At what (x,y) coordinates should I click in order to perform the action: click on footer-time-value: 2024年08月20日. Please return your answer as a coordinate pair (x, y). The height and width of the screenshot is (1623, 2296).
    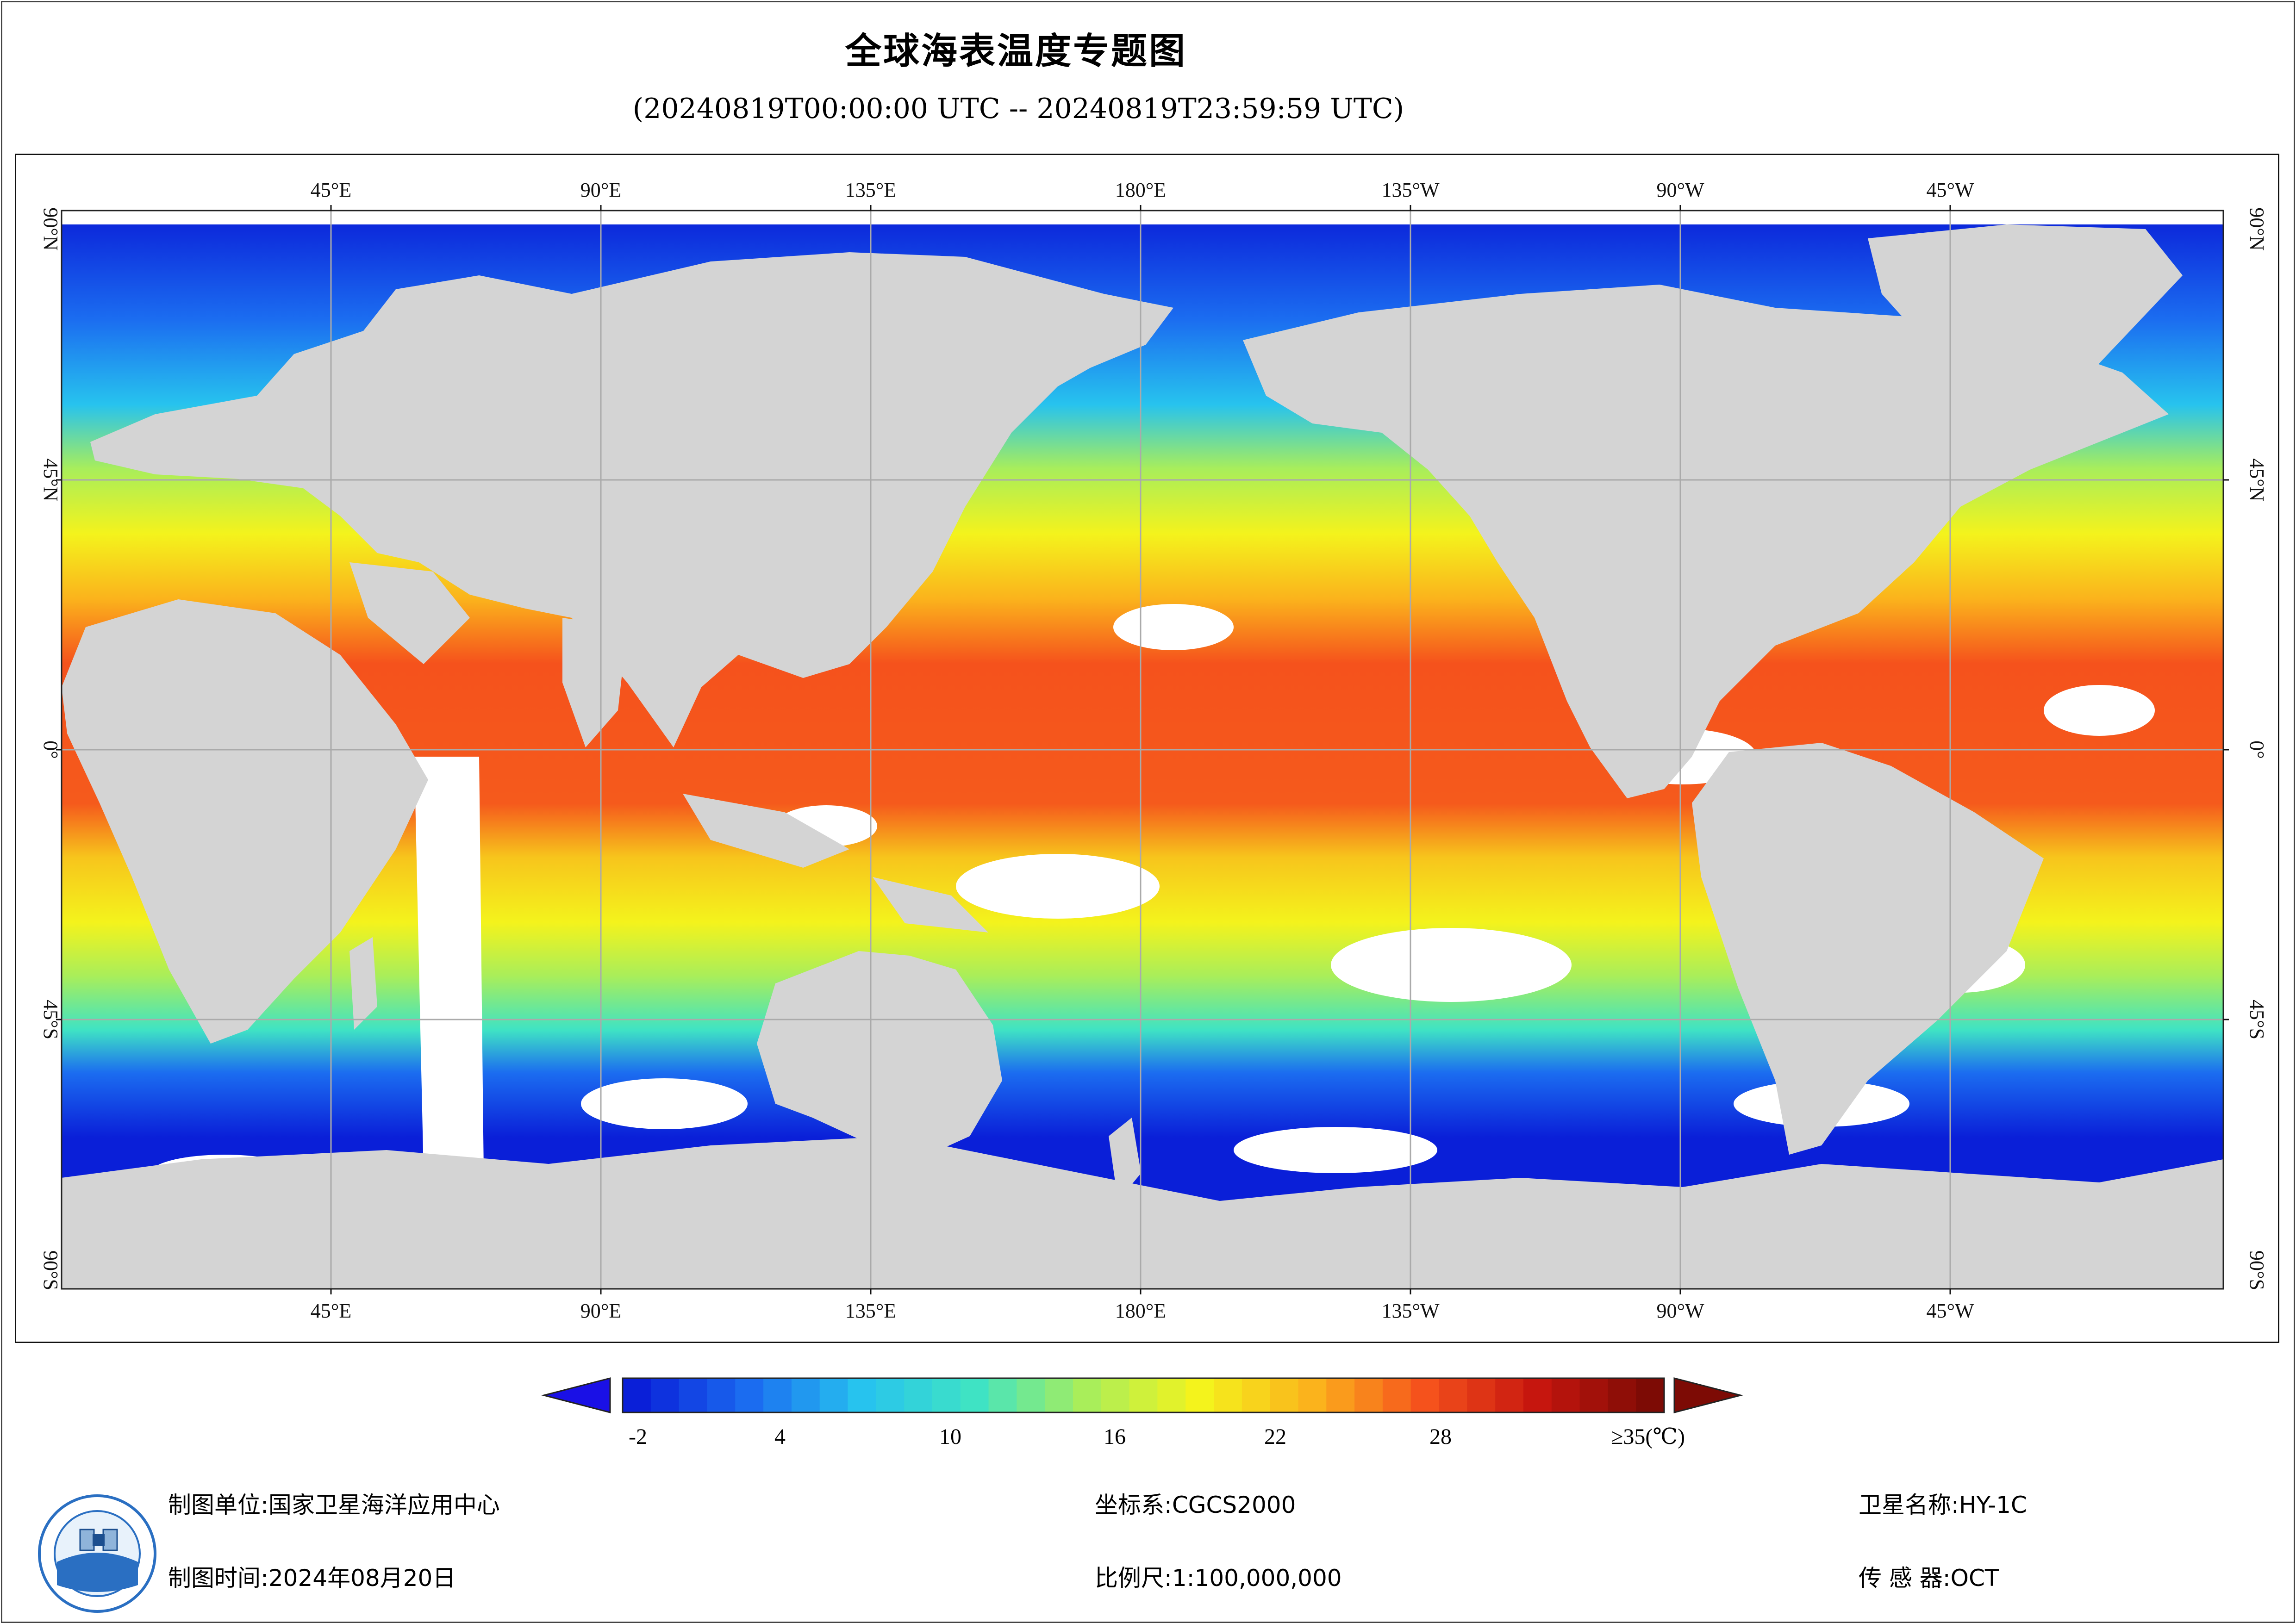
    Looking at the image, I should click on (362, 1578).